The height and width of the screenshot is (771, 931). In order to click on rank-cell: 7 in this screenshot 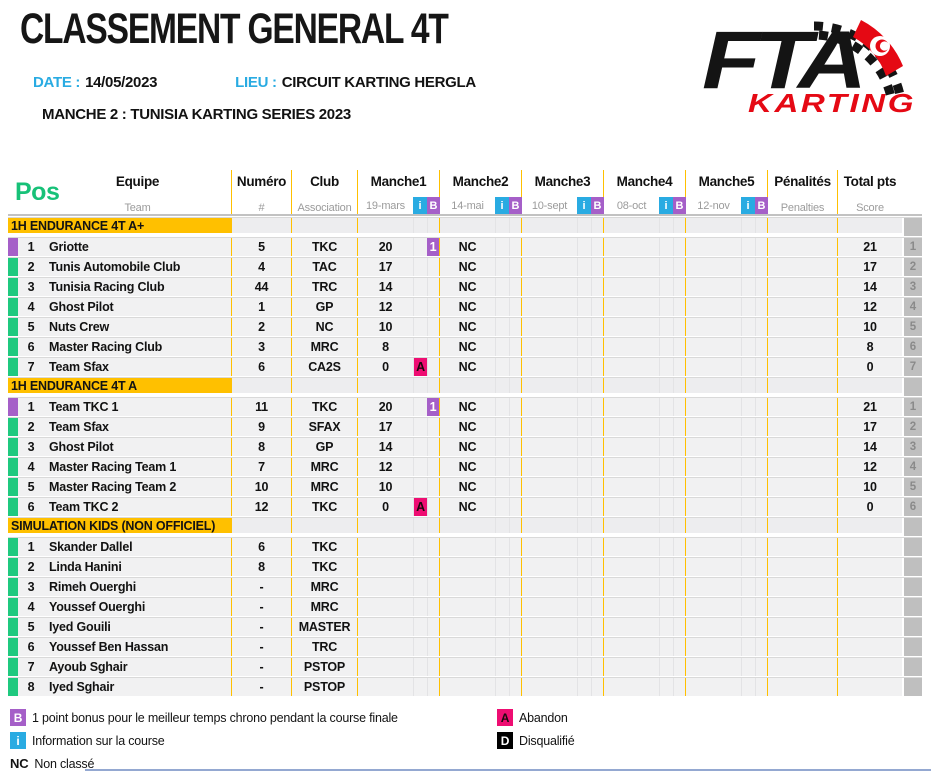, I will do `click(913, 367)`.